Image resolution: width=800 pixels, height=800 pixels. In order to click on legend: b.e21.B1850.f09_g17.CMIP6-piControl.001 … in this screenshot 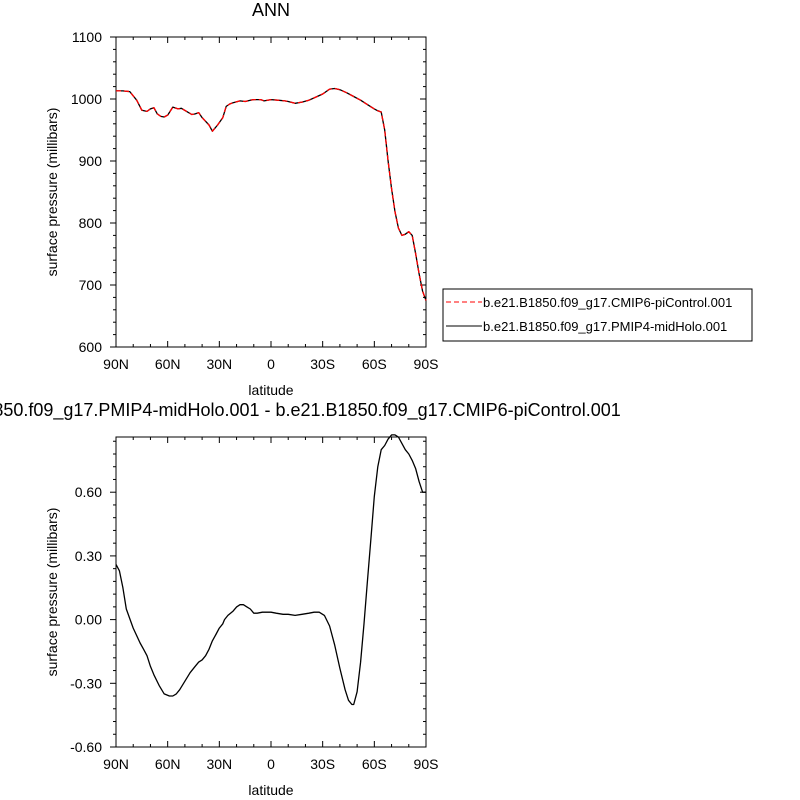, I will do `click(597, 315)`.